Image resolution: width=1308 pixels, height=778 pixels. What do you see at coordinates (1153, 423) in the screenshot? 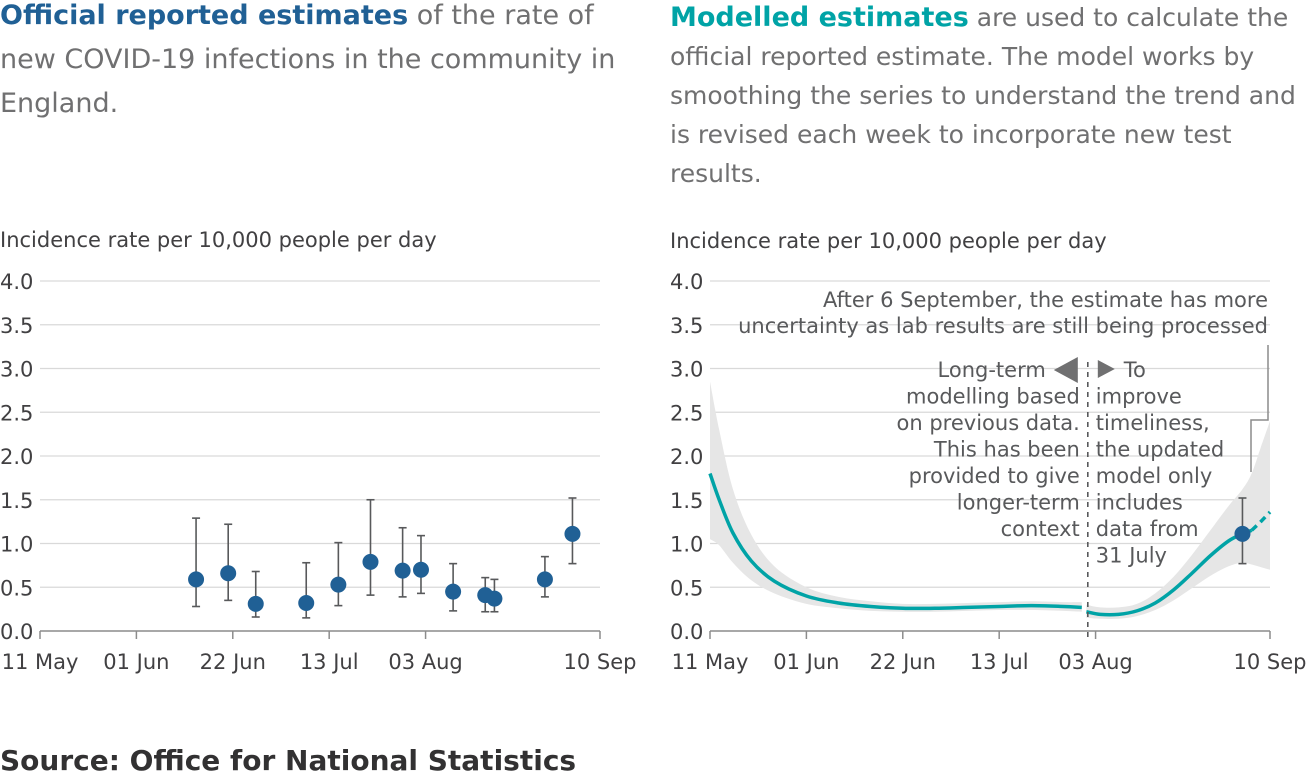
I see `annotation-updated: timeliness,` at bounding box center [1153, 423].